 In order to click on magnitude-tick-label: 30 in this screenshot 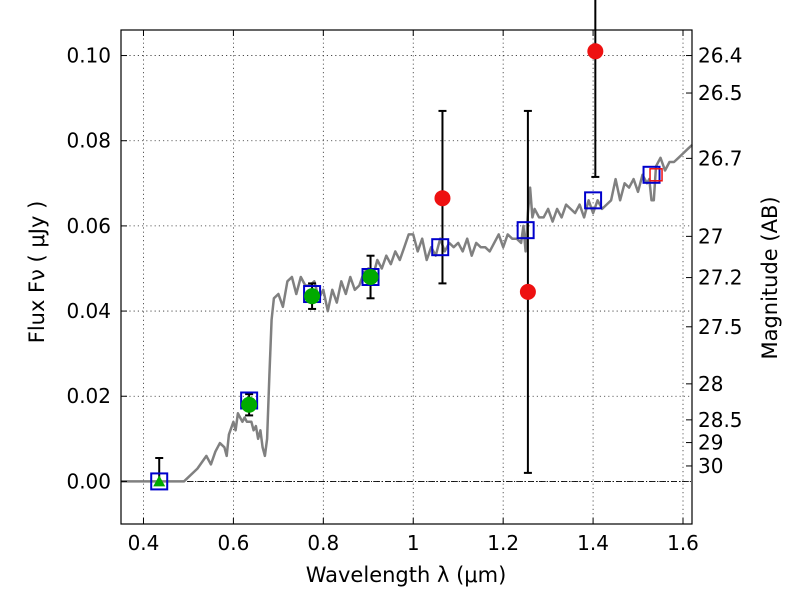, I will do `click(710, 466)`.